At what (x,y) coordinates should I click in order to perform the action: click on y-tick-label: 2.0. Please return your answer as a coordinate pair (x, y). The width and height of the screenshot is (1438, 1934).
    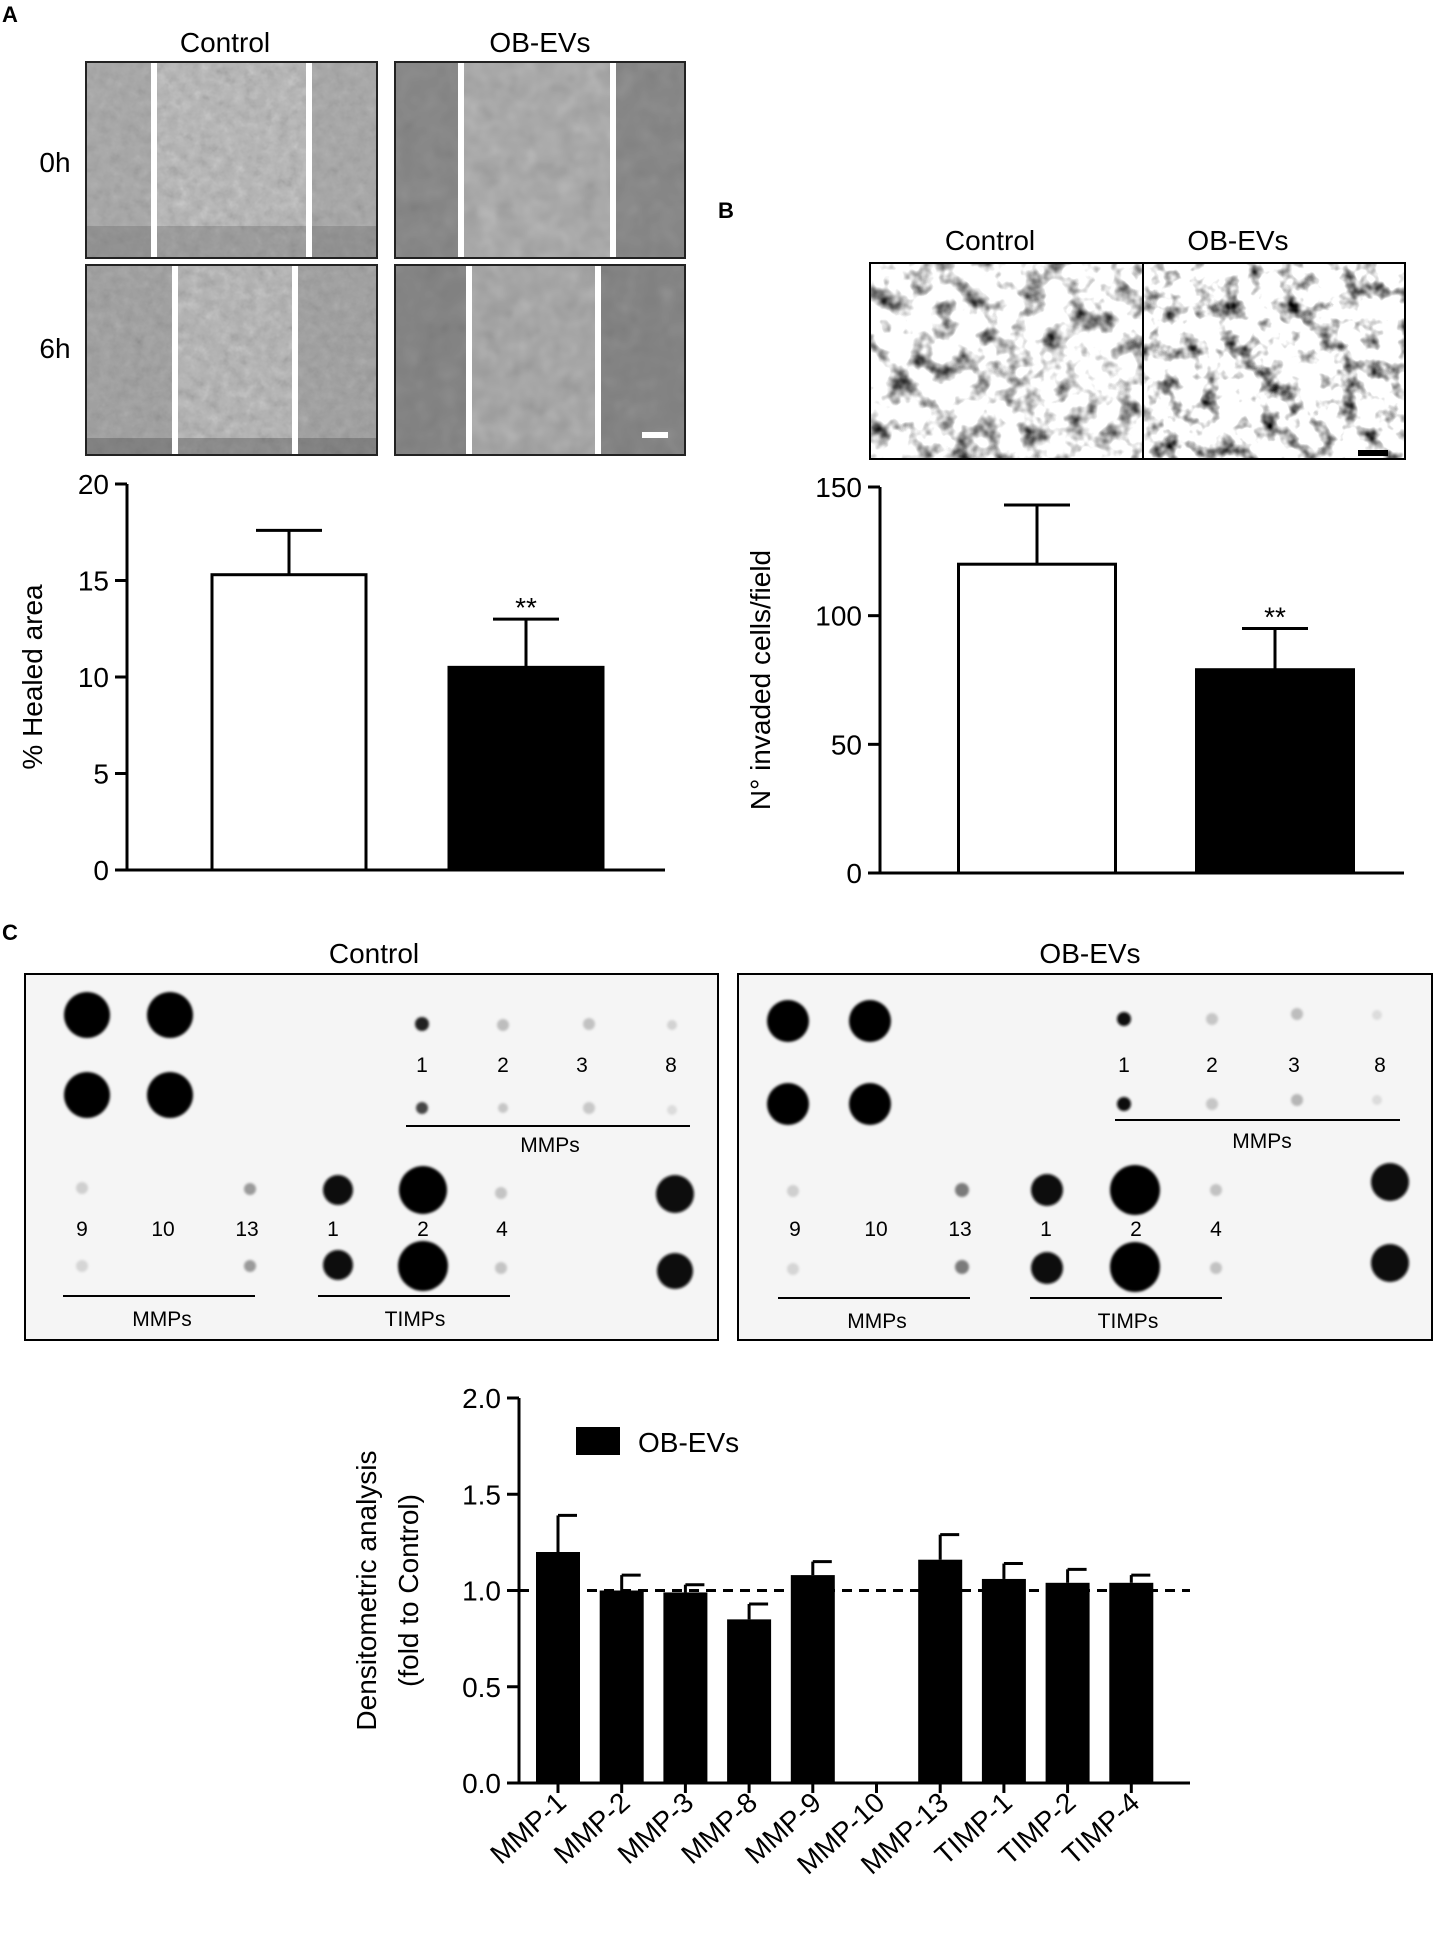
    Looking at the image, I should click on (481, 1398).